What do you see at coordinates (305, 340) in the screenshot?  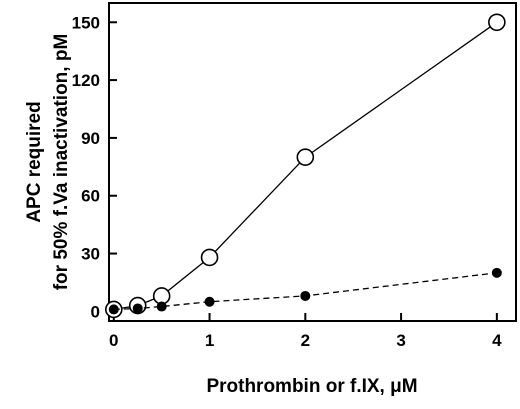 I see `x-tick-label: 2` at bounding box center [305, 340].